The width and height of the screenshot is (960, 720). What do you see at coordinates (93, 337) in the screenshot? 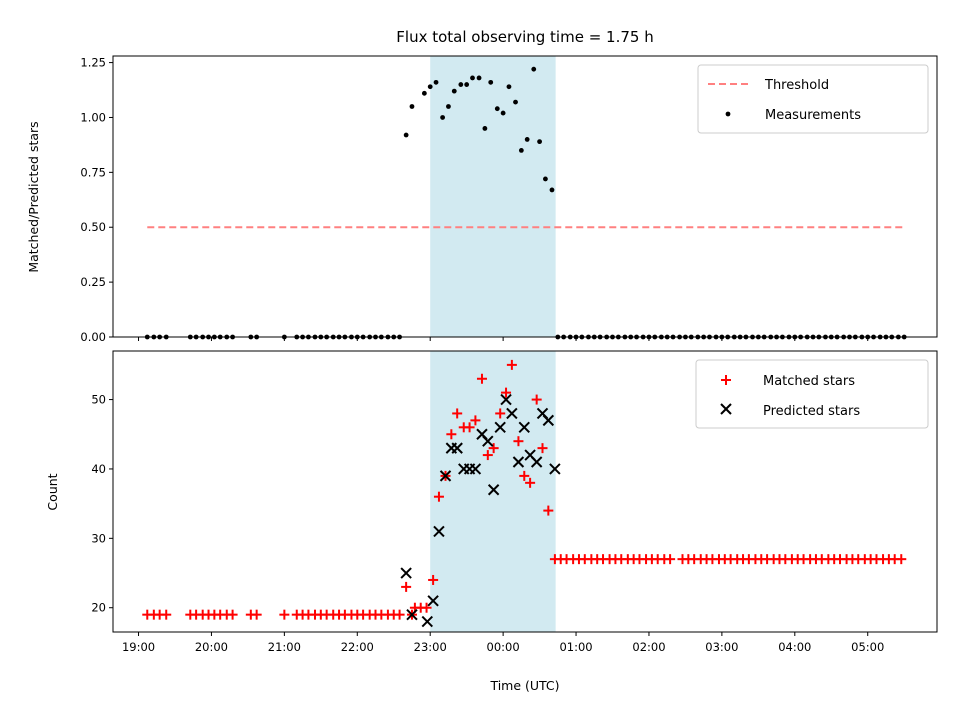
I see `ratio-y-tick-label: 0.00` at bounding box center [93, 337].